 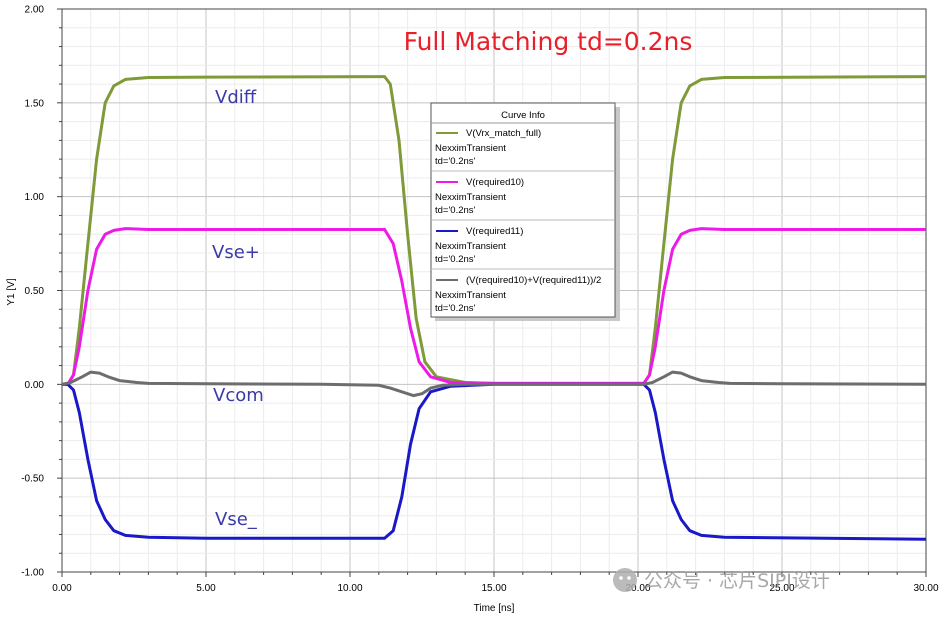 What do you see at coordinates (470, 197) in the screenshot?
I see `legend-entry-1-sub1: NexximTransient` at bounding box center [470, 197].